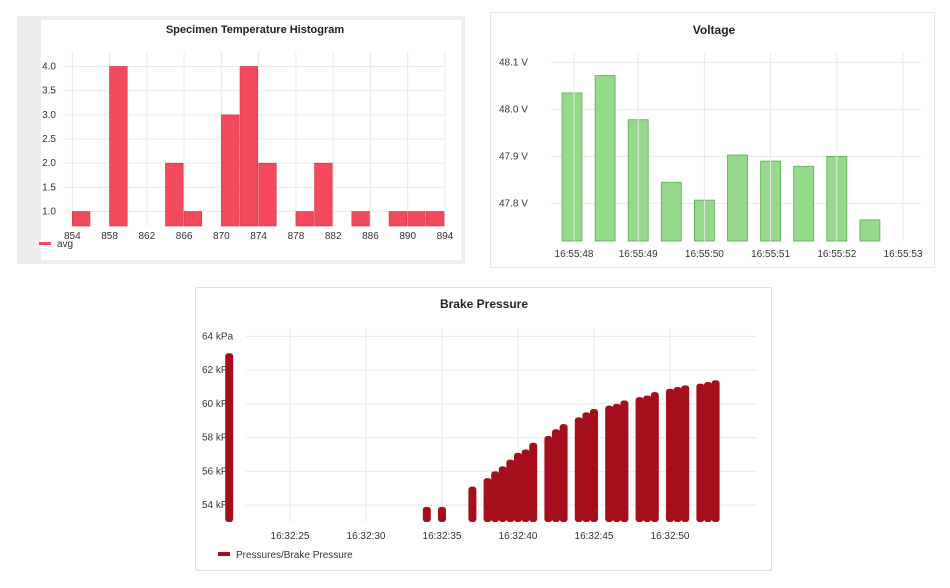 This screenshot has width=950, height=588. What do you see at coordinates (296, 236) in the screenshot?
I see `x-tick-label: 878` at bounding box center [296, 236].